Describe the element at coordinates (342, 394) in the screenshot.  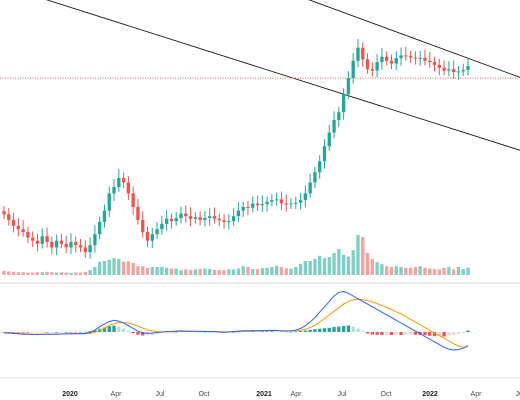
I see `x-tick-label: Jul` at that location.